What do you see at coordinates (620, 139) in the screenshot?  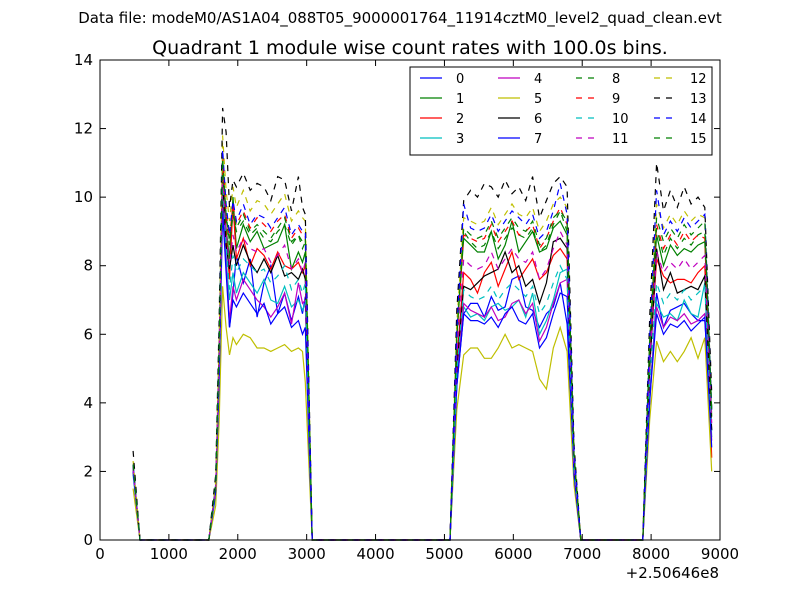 I see `legend-label-11: 11` at bounding box center [620, 139].